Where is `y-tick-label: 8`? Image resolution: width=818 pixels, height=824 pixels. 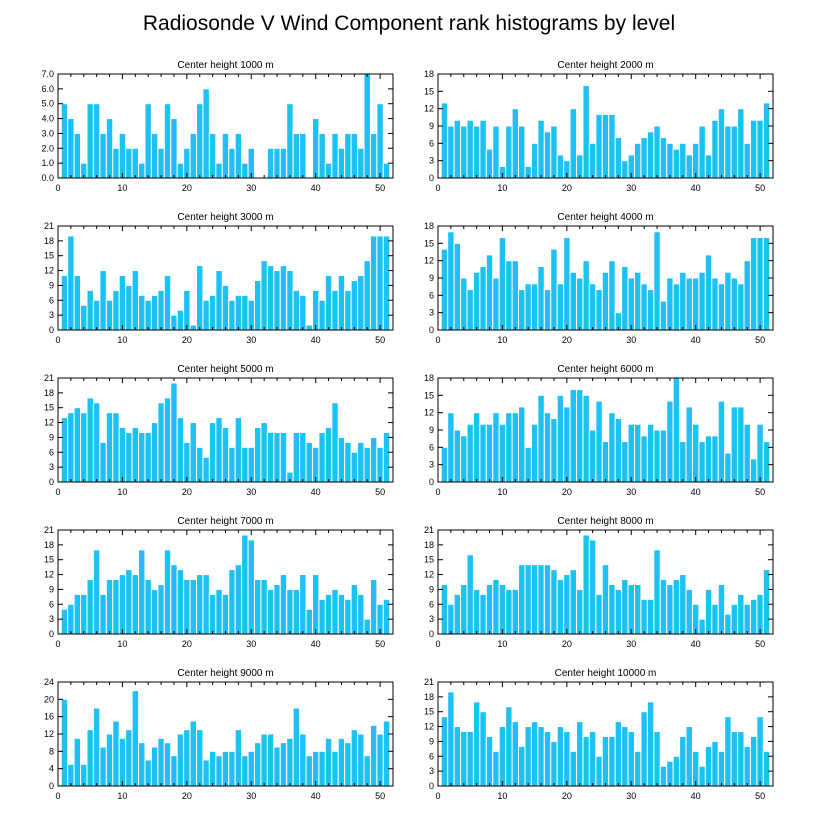
y-tick-label: 8 is located at coordinates (51, 751).